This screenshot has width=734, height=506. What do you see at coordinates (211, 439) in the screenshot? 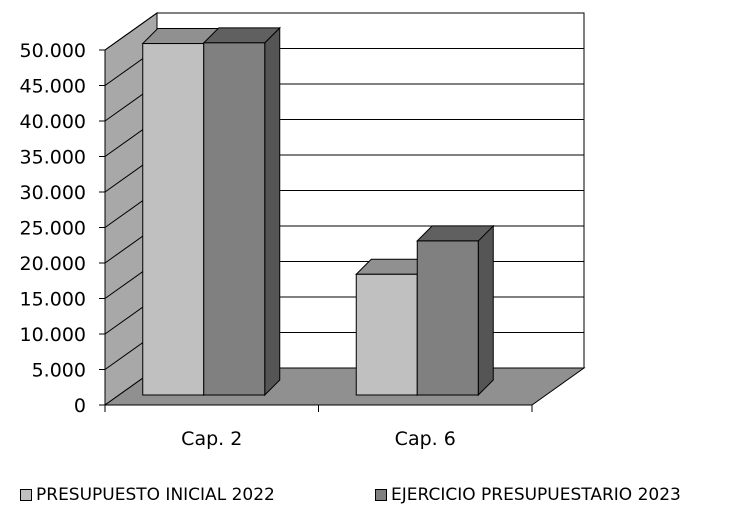
I see `x-tick-label: Cap. 2` at bounding box center [211, 439].